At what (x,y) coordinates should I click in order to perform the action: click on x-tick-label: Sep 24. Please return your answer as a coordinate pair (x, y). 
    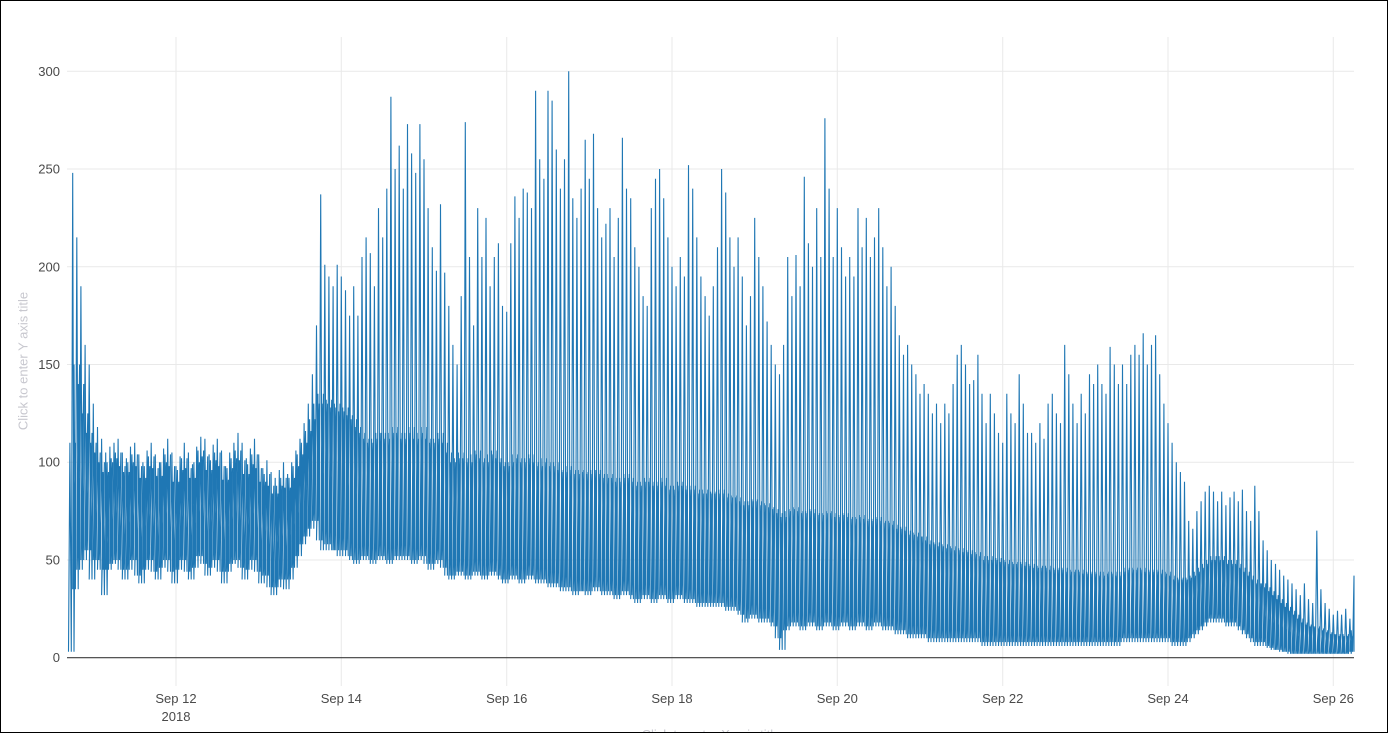
    Looking at the image, I should click on (1167, 698).